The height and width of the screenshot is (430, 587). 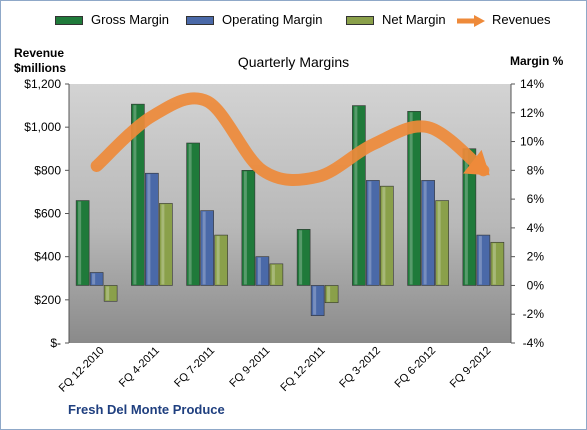 I want to click on left-axis-title-line2: $millions, so click(x=40, y=68).